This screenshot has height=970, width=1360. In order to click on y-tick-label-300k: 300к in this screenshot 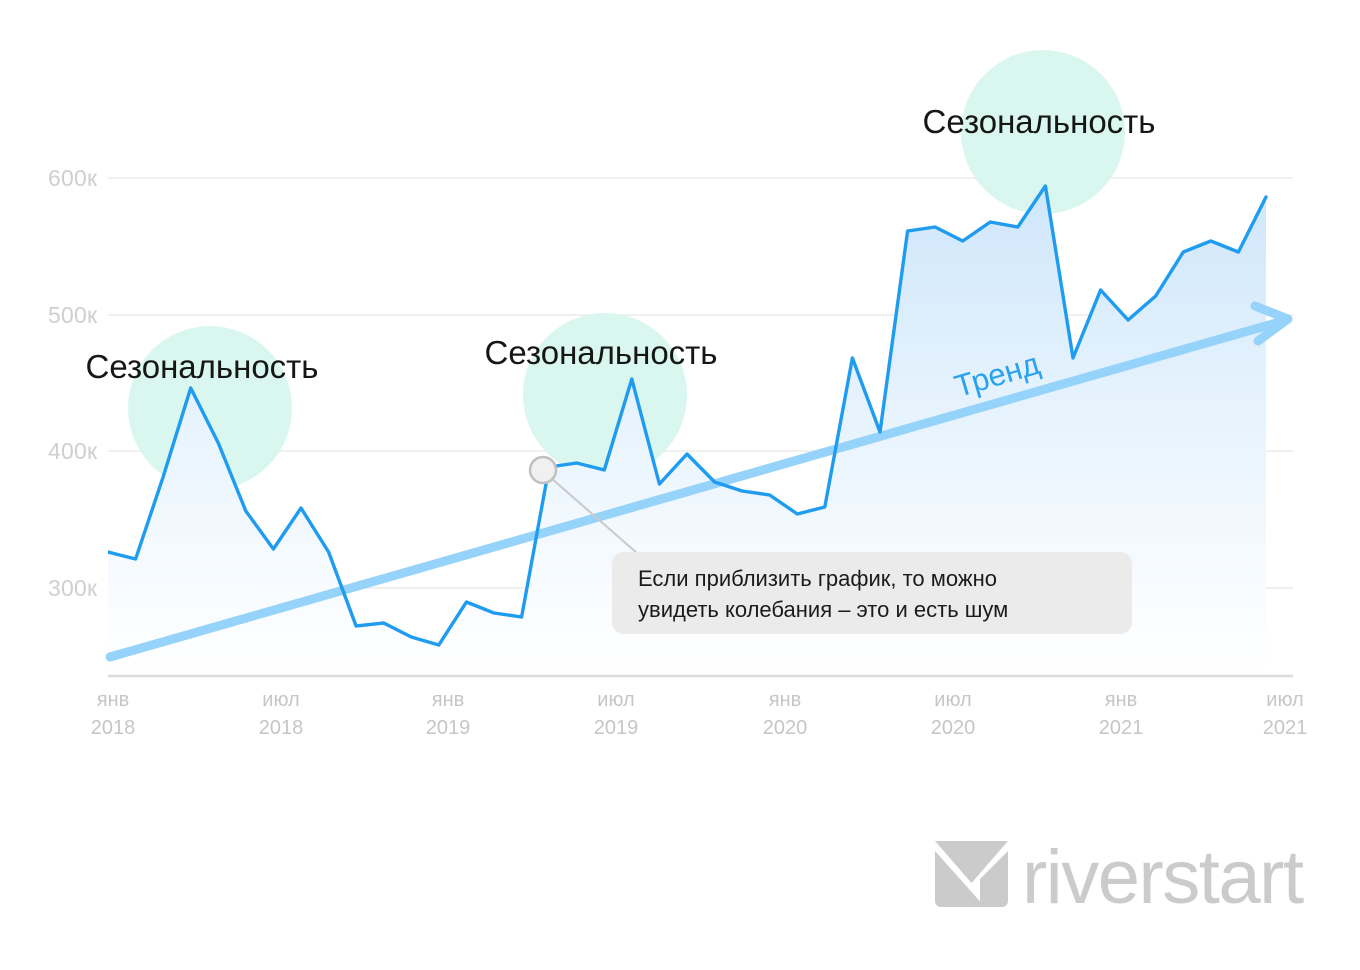, I will do `click(73, 588)`.